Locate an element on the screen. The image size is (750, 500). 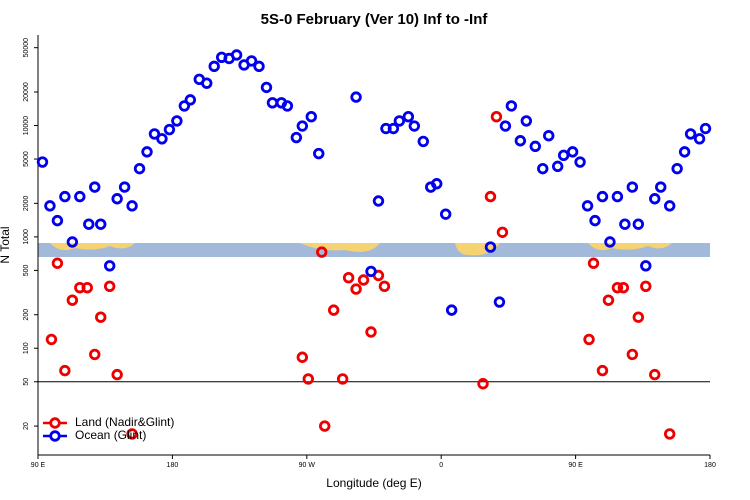
y-axis-label: N Total is located at coordinates (6, 244).